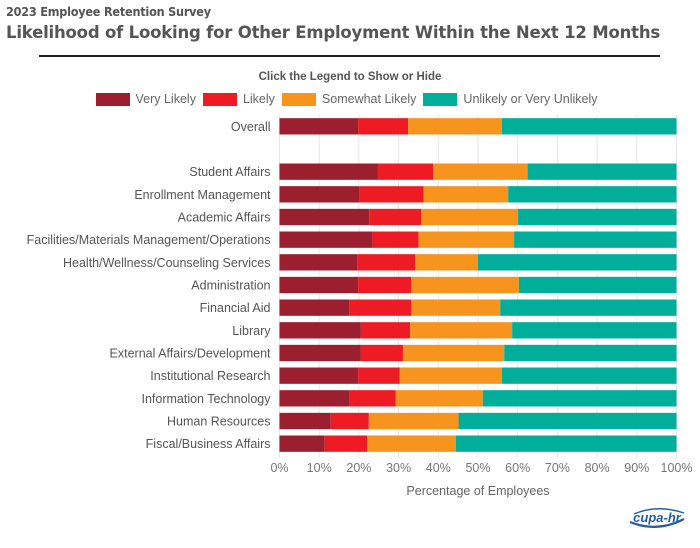  What do you see at coordinates (530, 99) in the screenshot?
I see `legend-label: Unlikely or Very Unlikely` at bounding box center [530, 99].